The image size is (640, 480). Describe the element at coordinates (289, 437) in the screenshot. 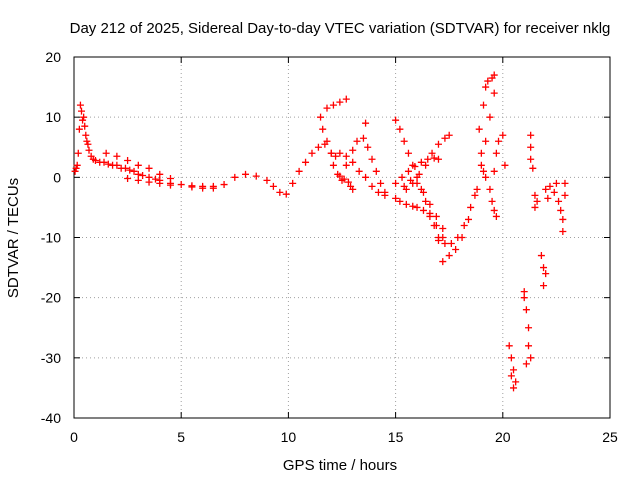

I see `x-tick-label: 10` at that location.